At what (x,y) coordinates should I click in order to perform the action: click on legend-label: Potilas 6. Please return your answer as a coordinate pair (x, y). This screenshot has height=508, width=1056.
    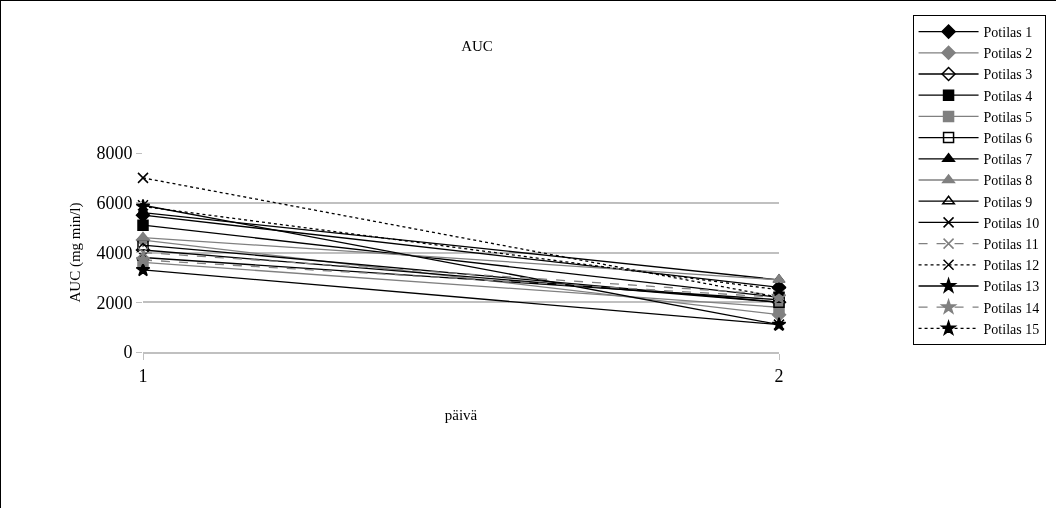
    Looking at the image, I should click on (1008, 139).